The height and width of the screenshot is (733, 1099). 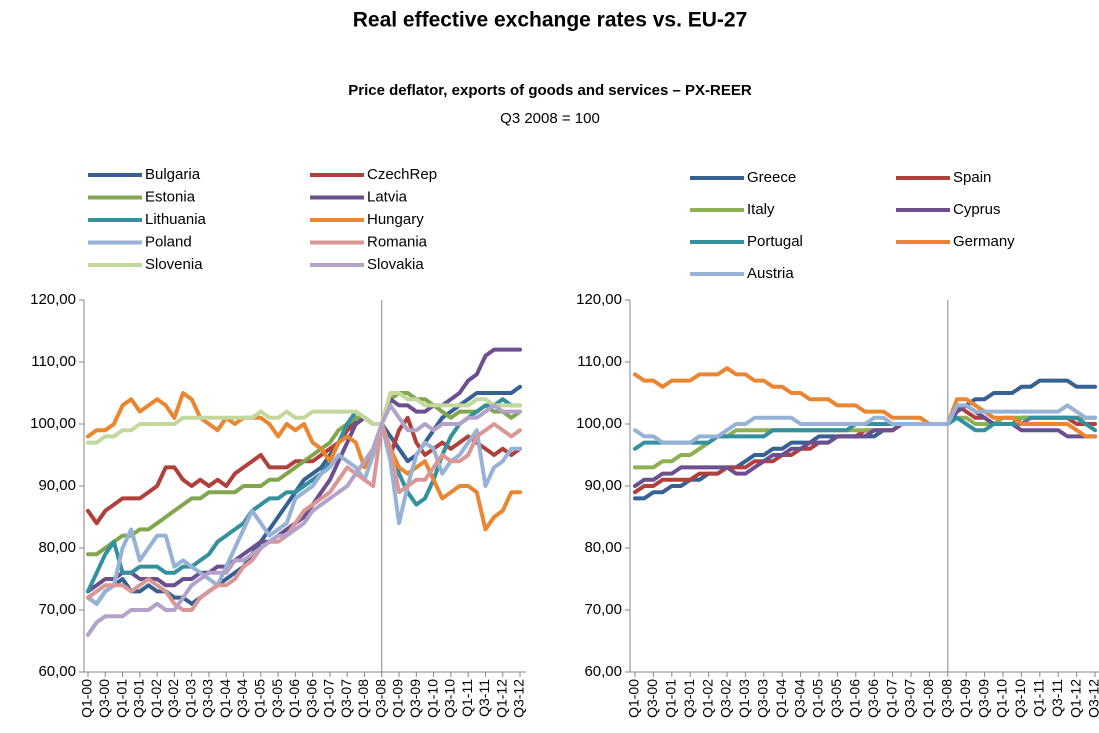 What do you see at coordinates (550, 20) in the screenshot?
I see `title: Real effective exchange rates vs. EU-27` at bounding box center [550, 20].